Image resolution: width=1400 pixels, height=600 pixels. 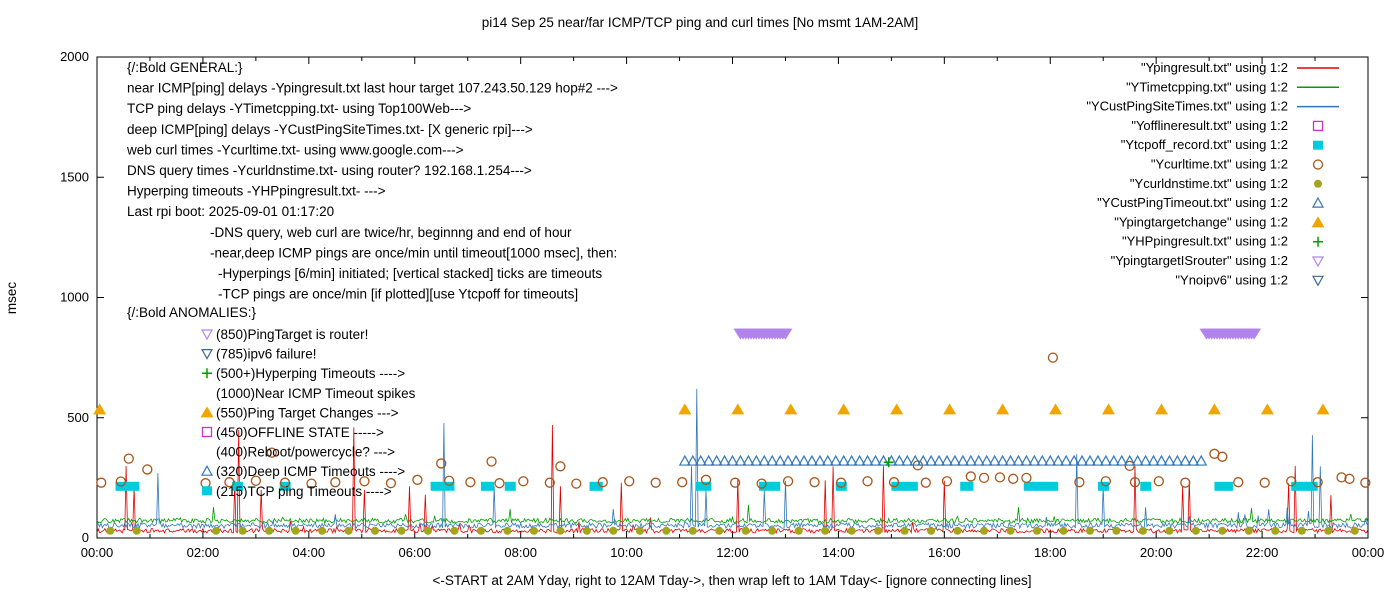 I want to click on legend-label-yhppingresult: "YHPpingresult.txt" using 1:2, so click(x=1205, y=241).